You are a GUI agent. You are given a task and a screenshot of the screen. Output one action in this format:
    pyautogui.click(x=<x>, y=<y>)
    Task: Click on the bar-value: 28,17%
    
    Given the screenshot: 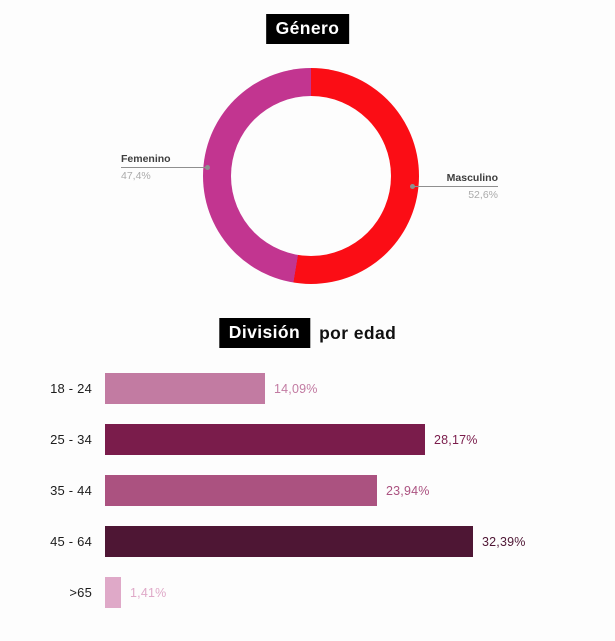 What is the action you would take?
    pyautogui.click(x=456, y=439)
    